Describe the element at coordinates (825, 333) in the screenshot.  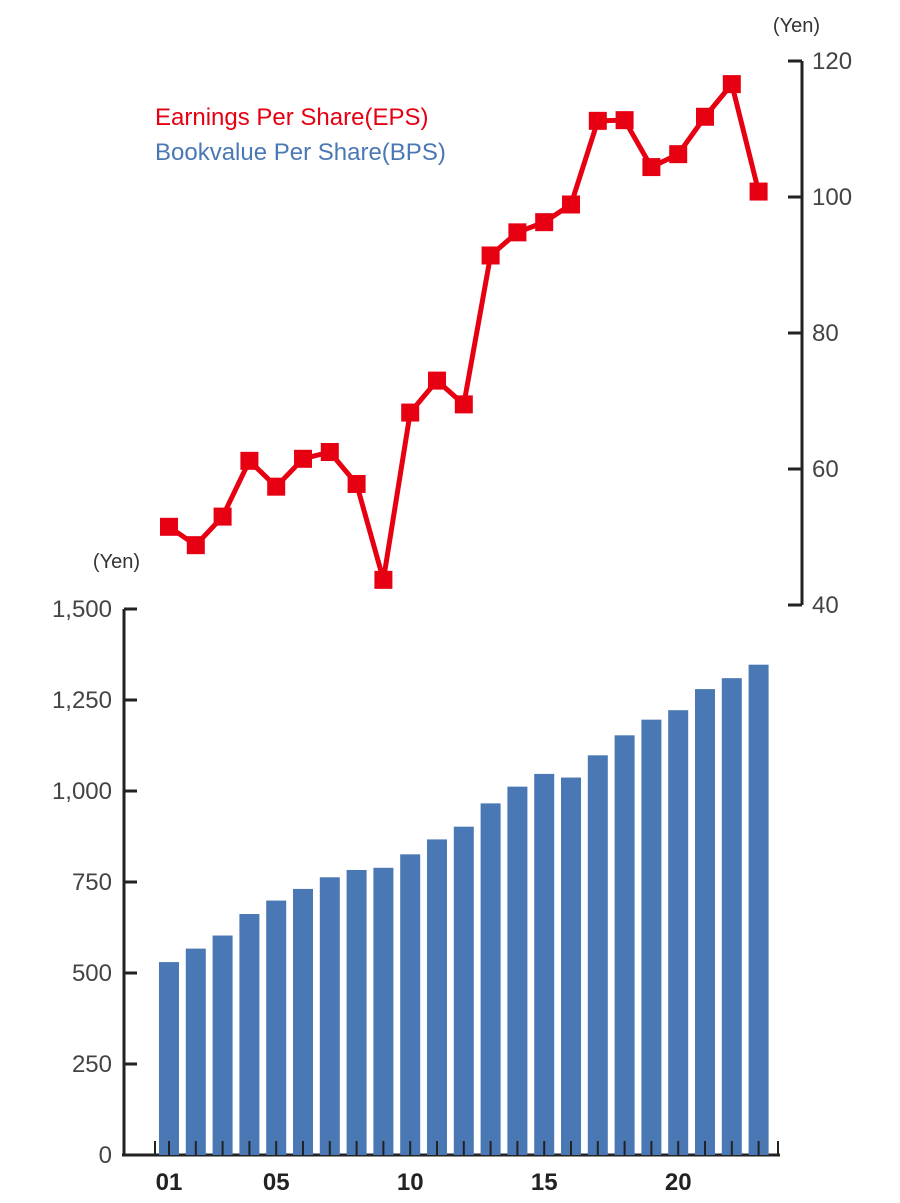
I see `eps-y-tick-label: 80` at that location.